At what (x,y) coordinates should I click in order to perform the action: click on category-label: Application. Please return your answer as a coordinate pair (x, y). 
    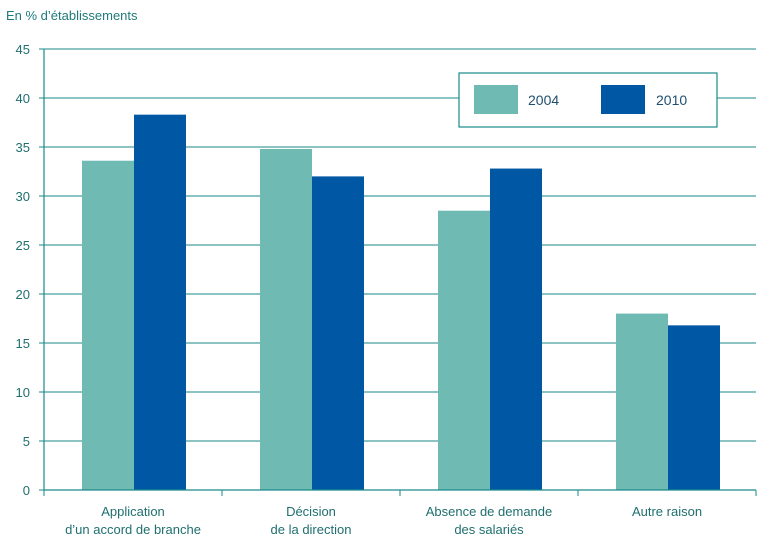
    Looking at the image, I should click on (133, 511).